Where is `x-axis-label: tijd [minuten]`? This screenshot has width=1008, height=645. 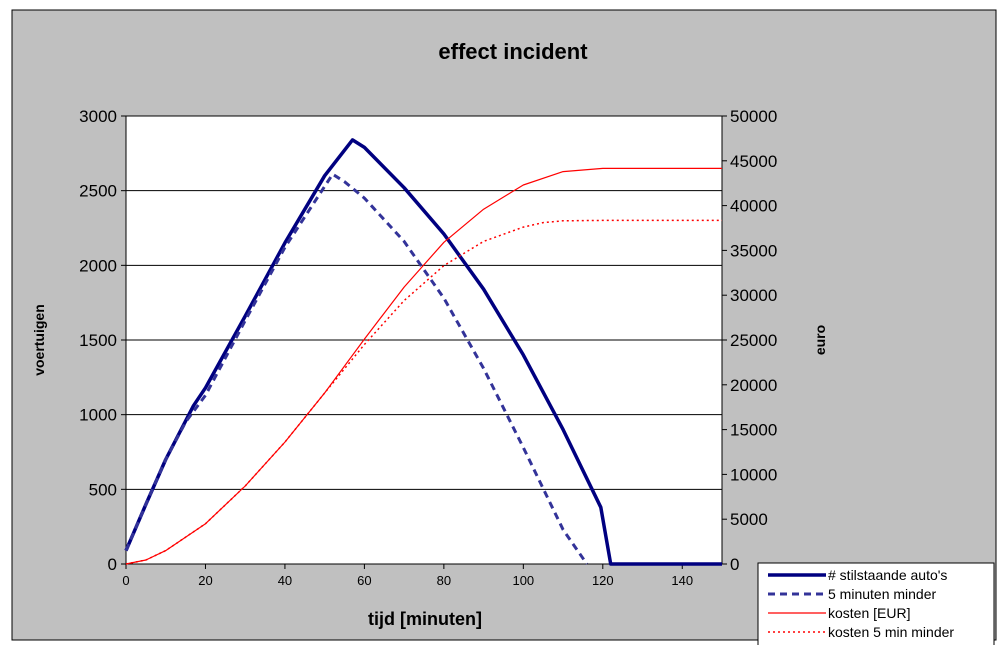 x-axis-label: tijd [minuten] is located at coordinates (425, 619).